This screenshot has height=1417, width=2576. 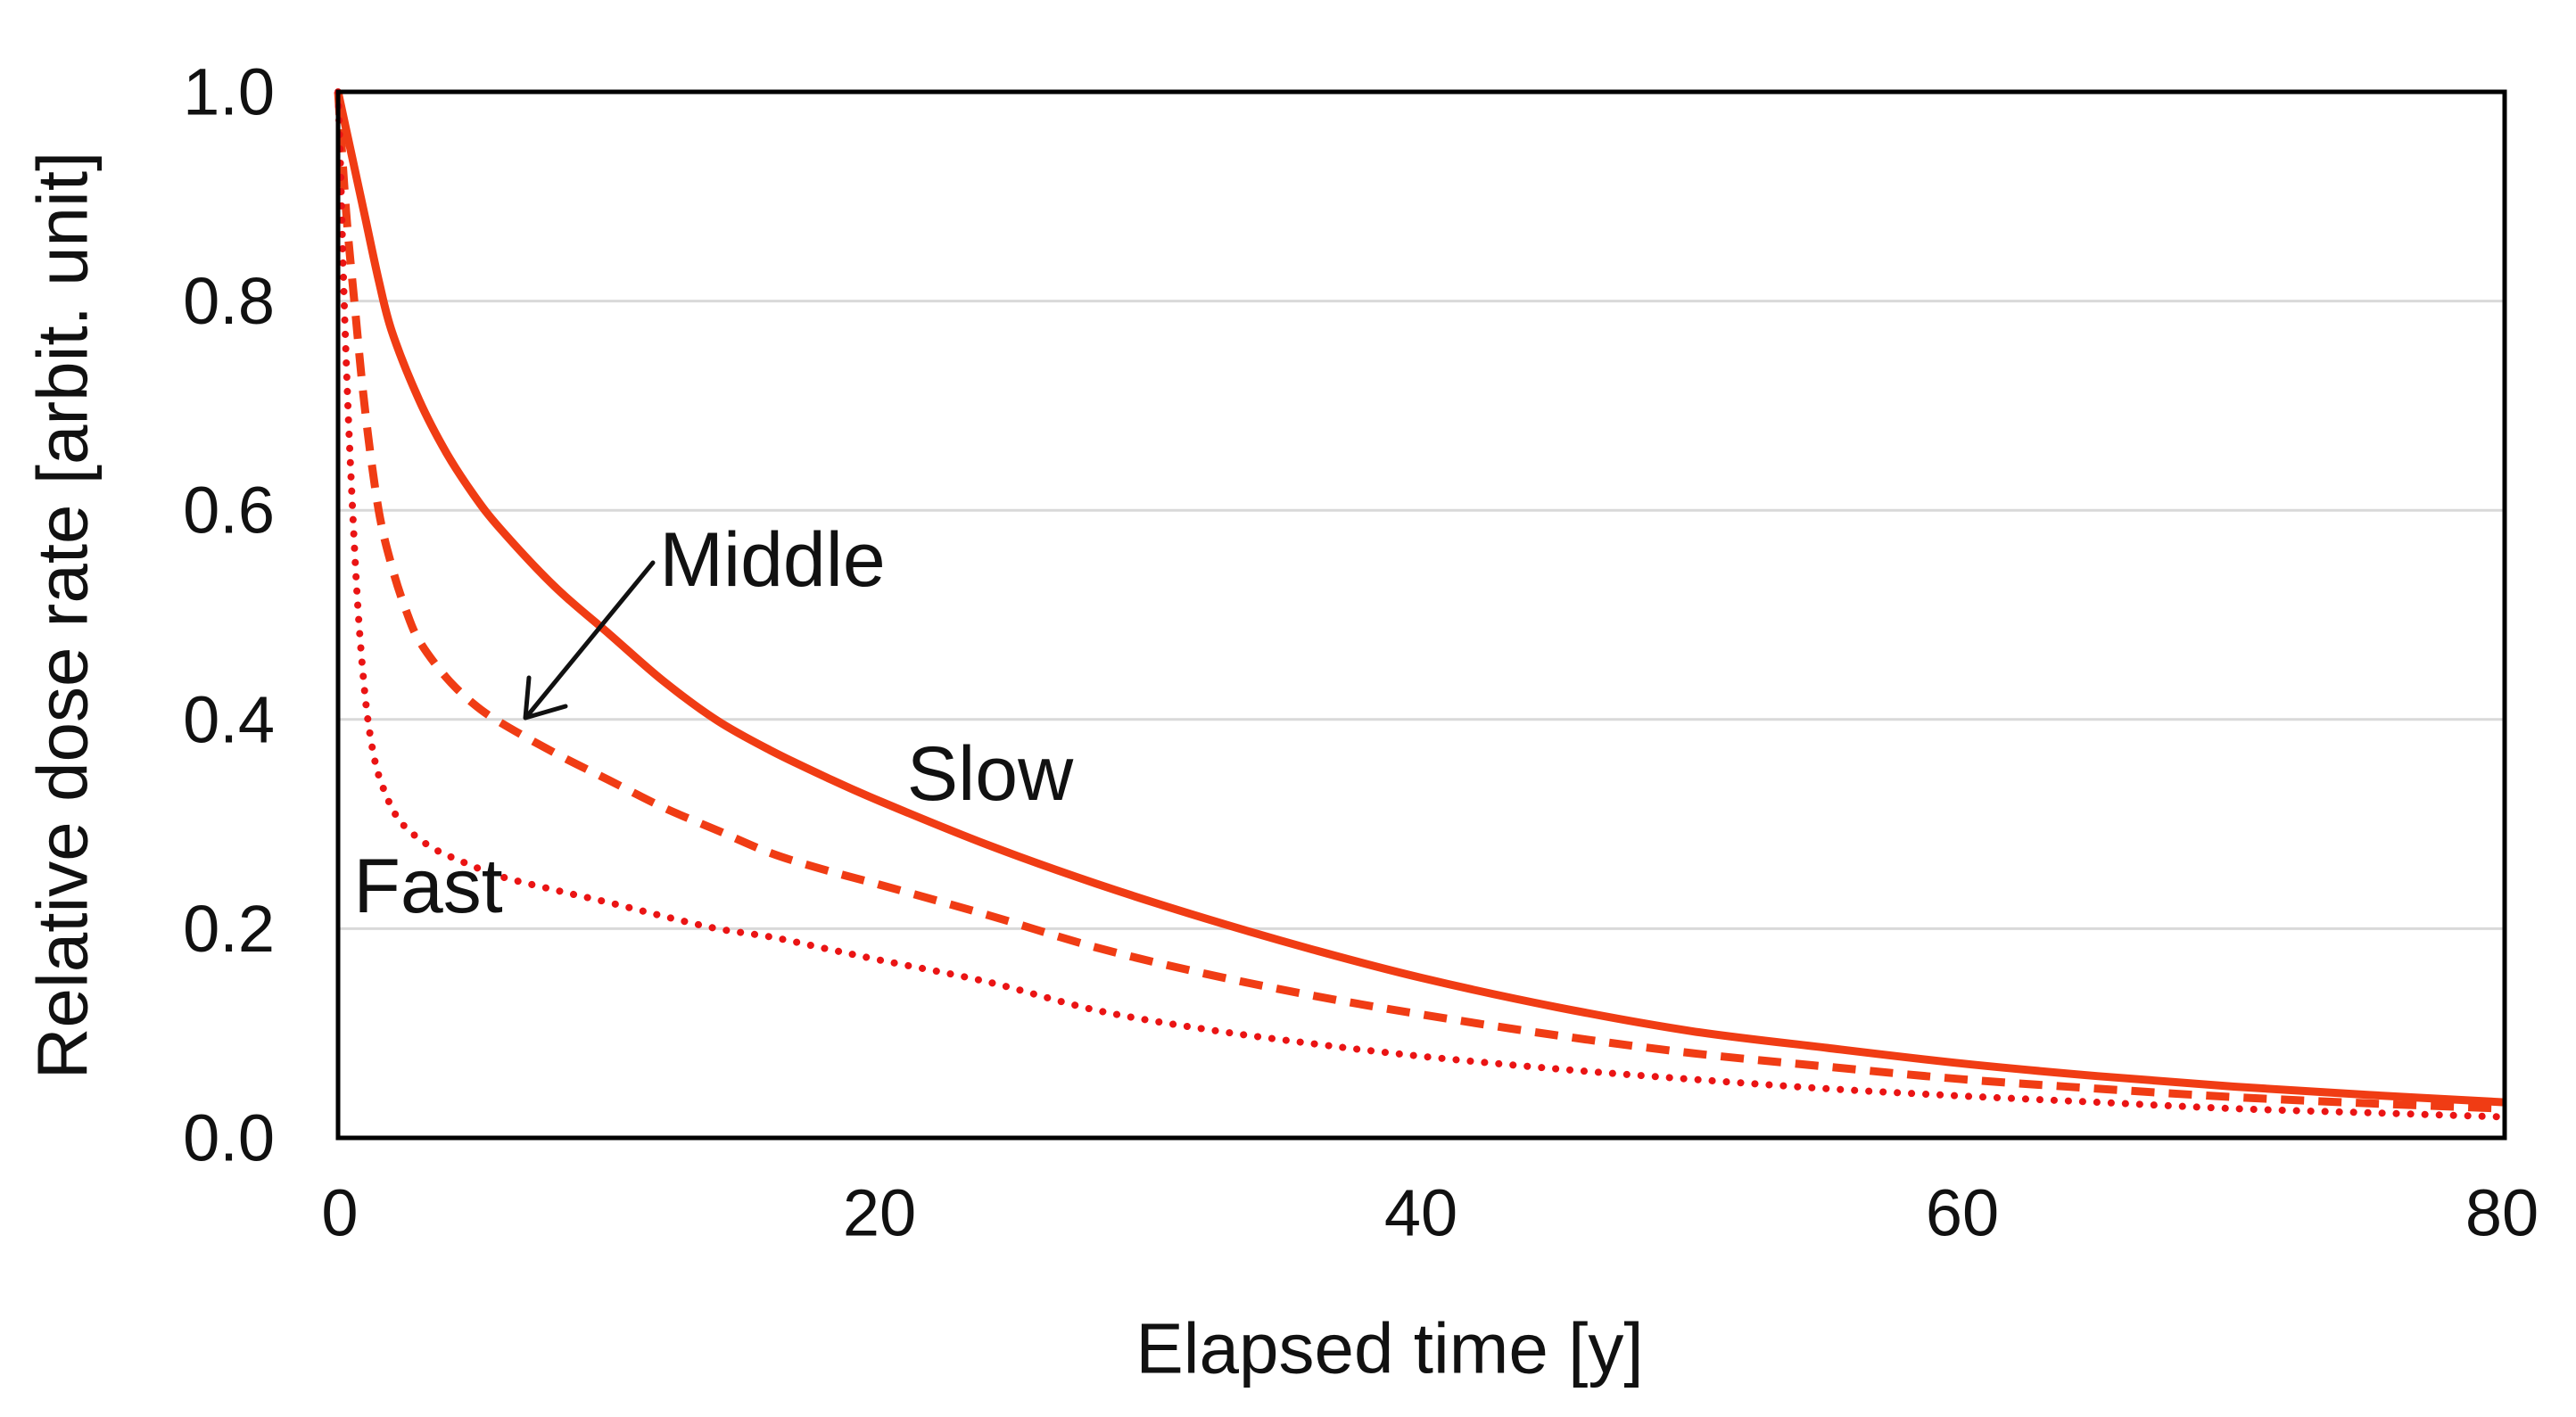 What do you see at coordinates (1389, 1348) in the screenshot?
I see `x-axis-title: Elapsed time [y]` at bounding box center [1389, 1348].